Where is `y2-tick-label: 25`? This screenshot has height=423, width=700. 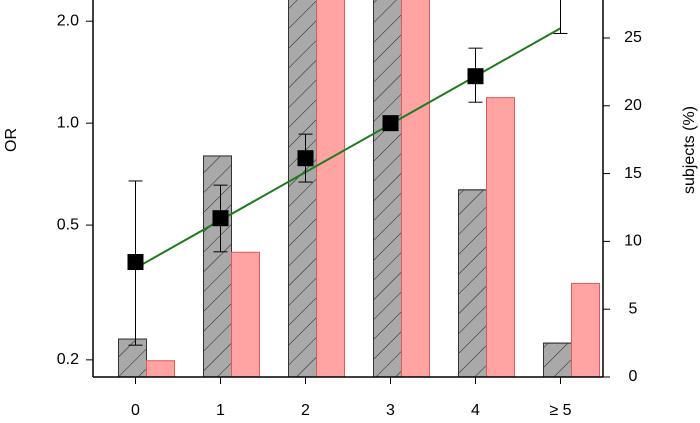
y2-tick-label: 25 is located at coordinates (633, 37).